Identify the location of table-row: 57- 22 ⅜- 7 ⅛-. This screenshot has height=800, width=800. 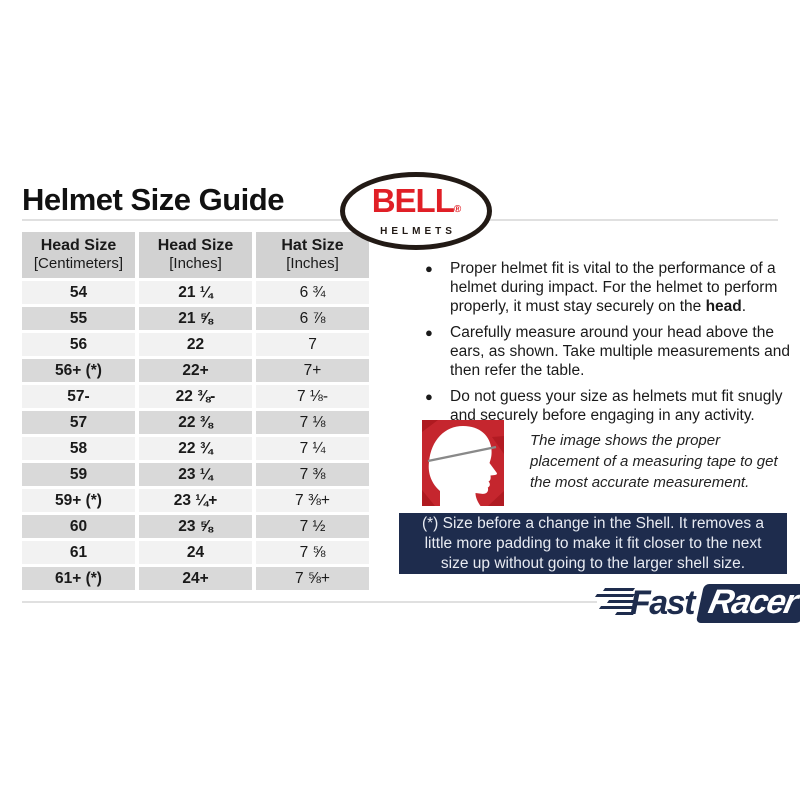
(195, 396).